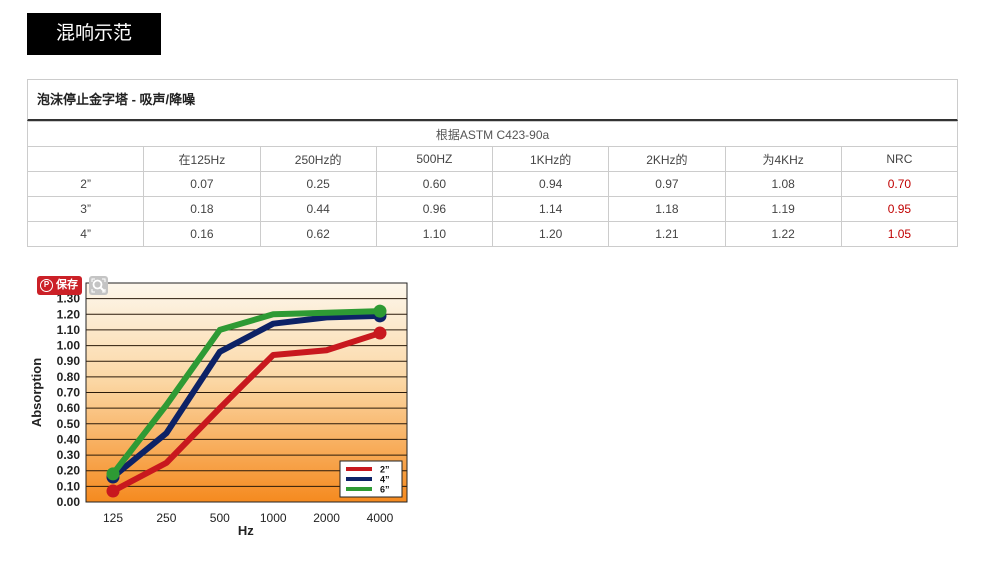 This screenshot has width=997, height=562. I want to click on y-tick-label: 0.20, so click(69, 471).